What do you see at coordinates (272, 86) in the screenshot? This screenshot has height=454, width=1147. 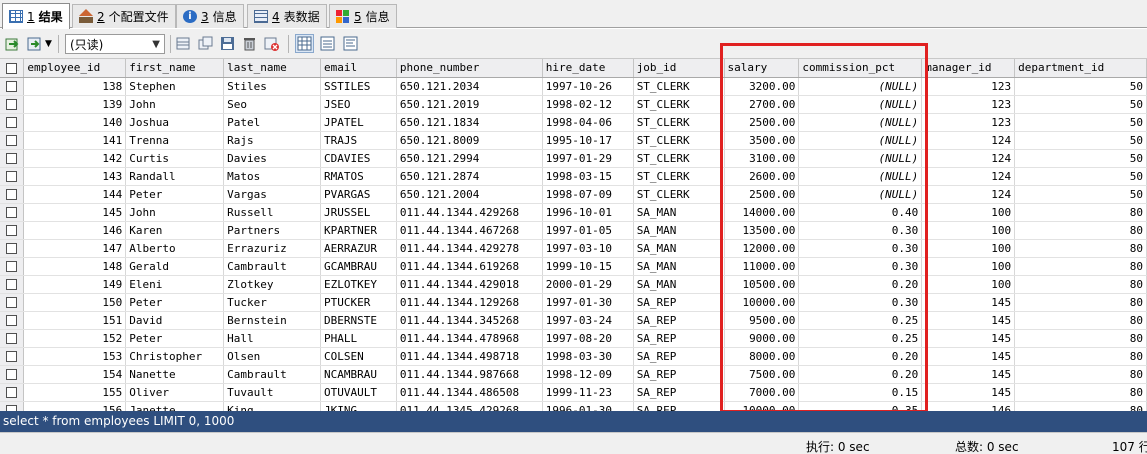 I see `cell-last-name: Stiles` at bounding box center [272, 86].